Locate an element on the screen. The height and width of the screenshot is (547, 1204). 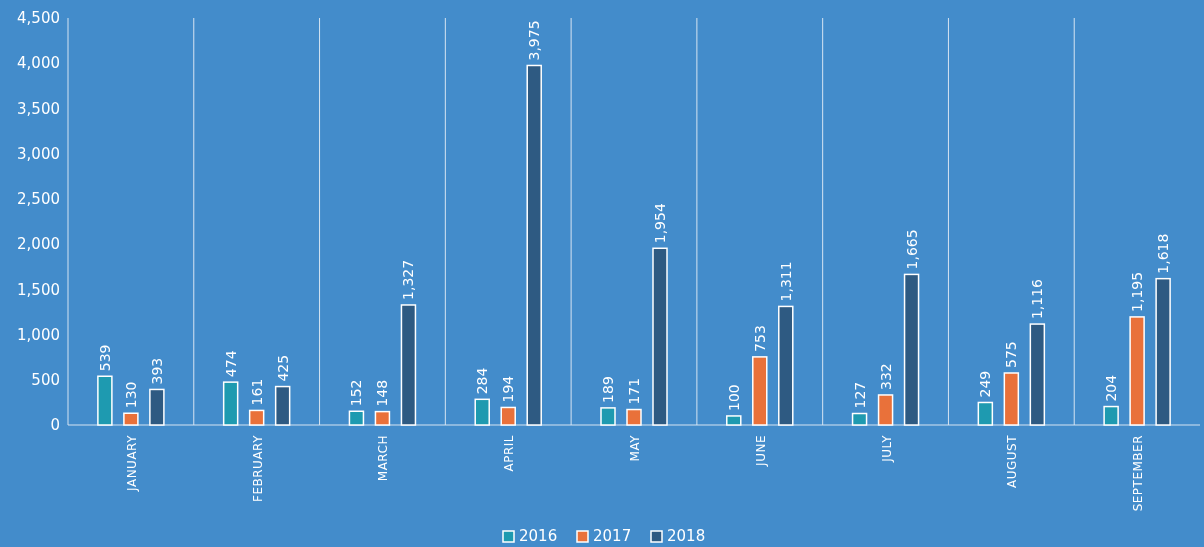
data-label: 152 is located at coordinates (356, 393).